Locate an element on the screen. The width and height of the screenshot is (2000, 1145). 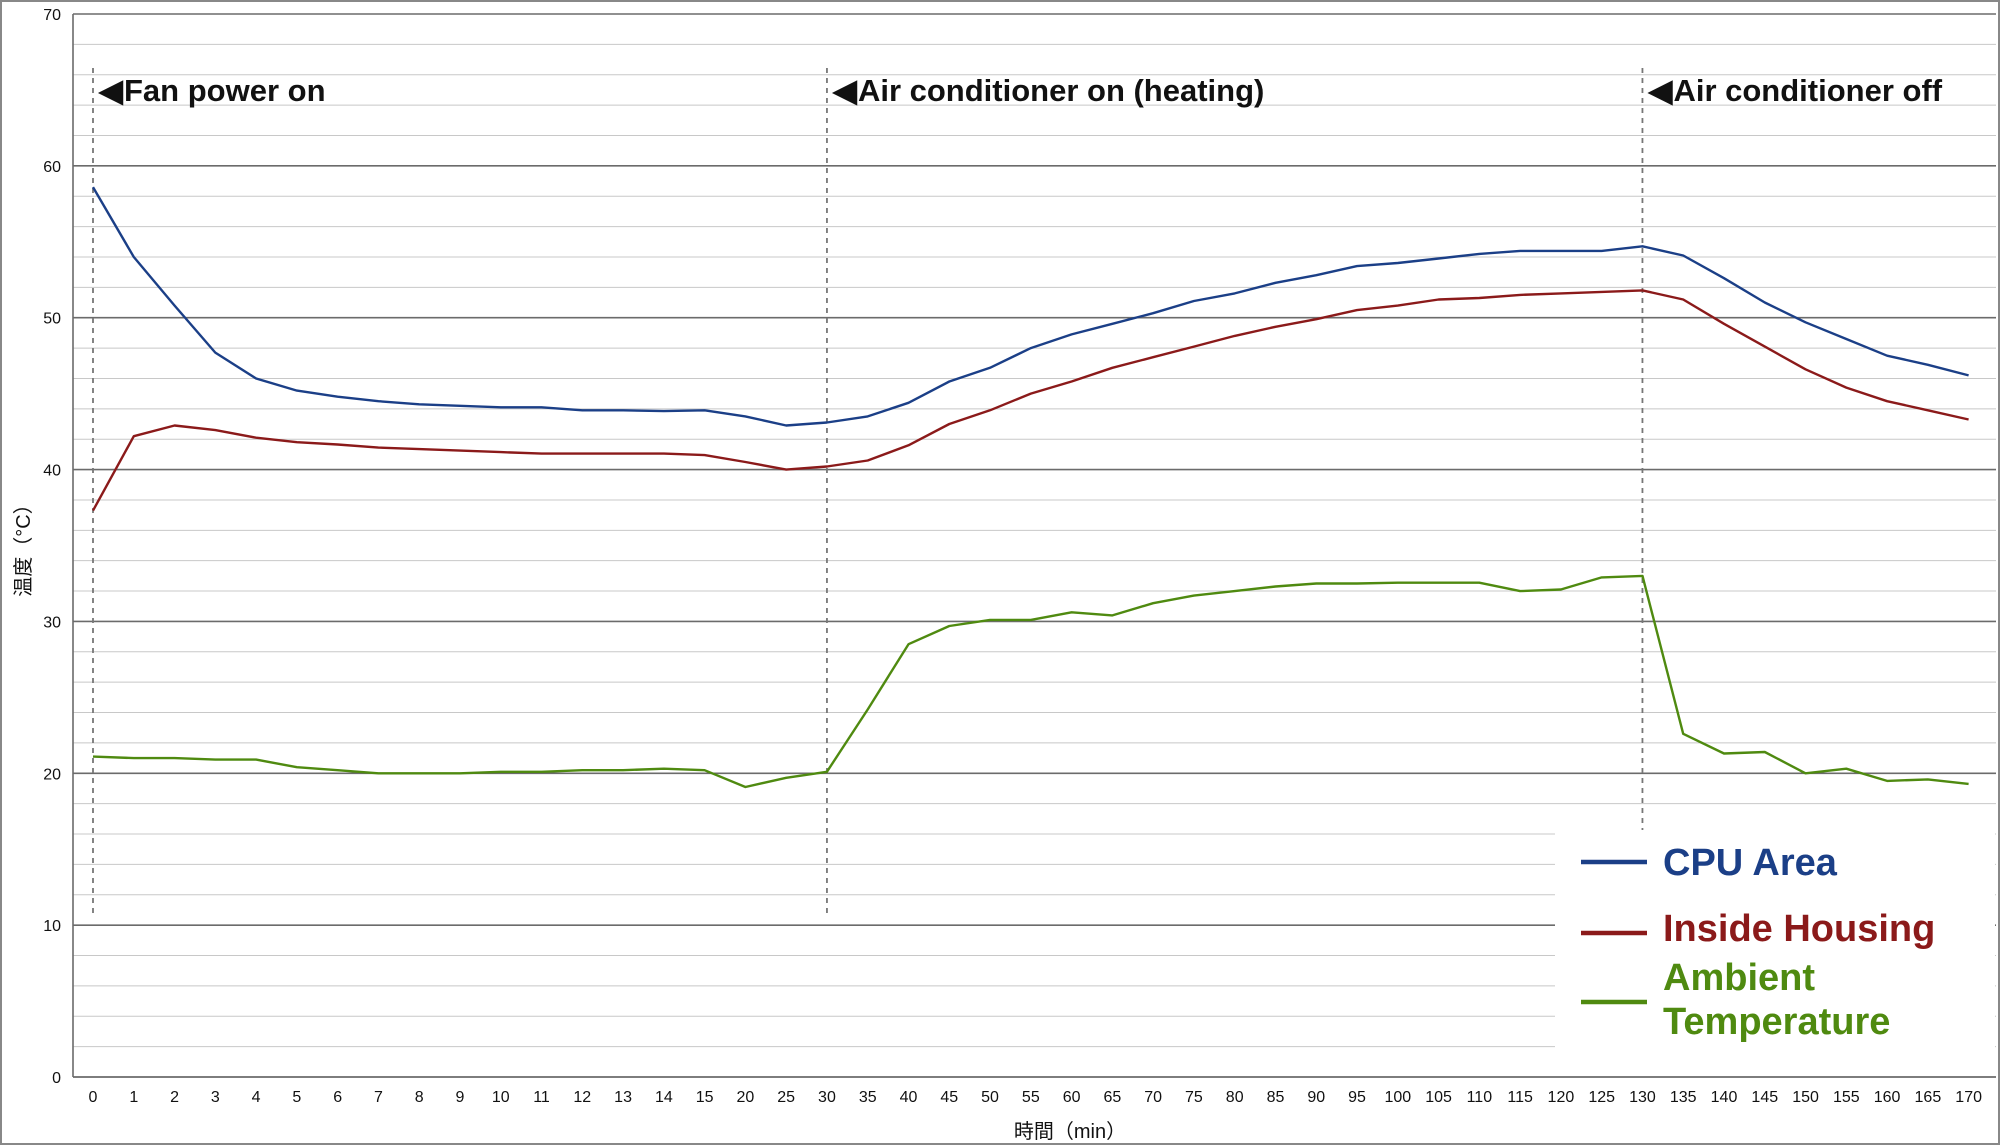
legend-label: Ambient is located at coordinates (1739, 978).